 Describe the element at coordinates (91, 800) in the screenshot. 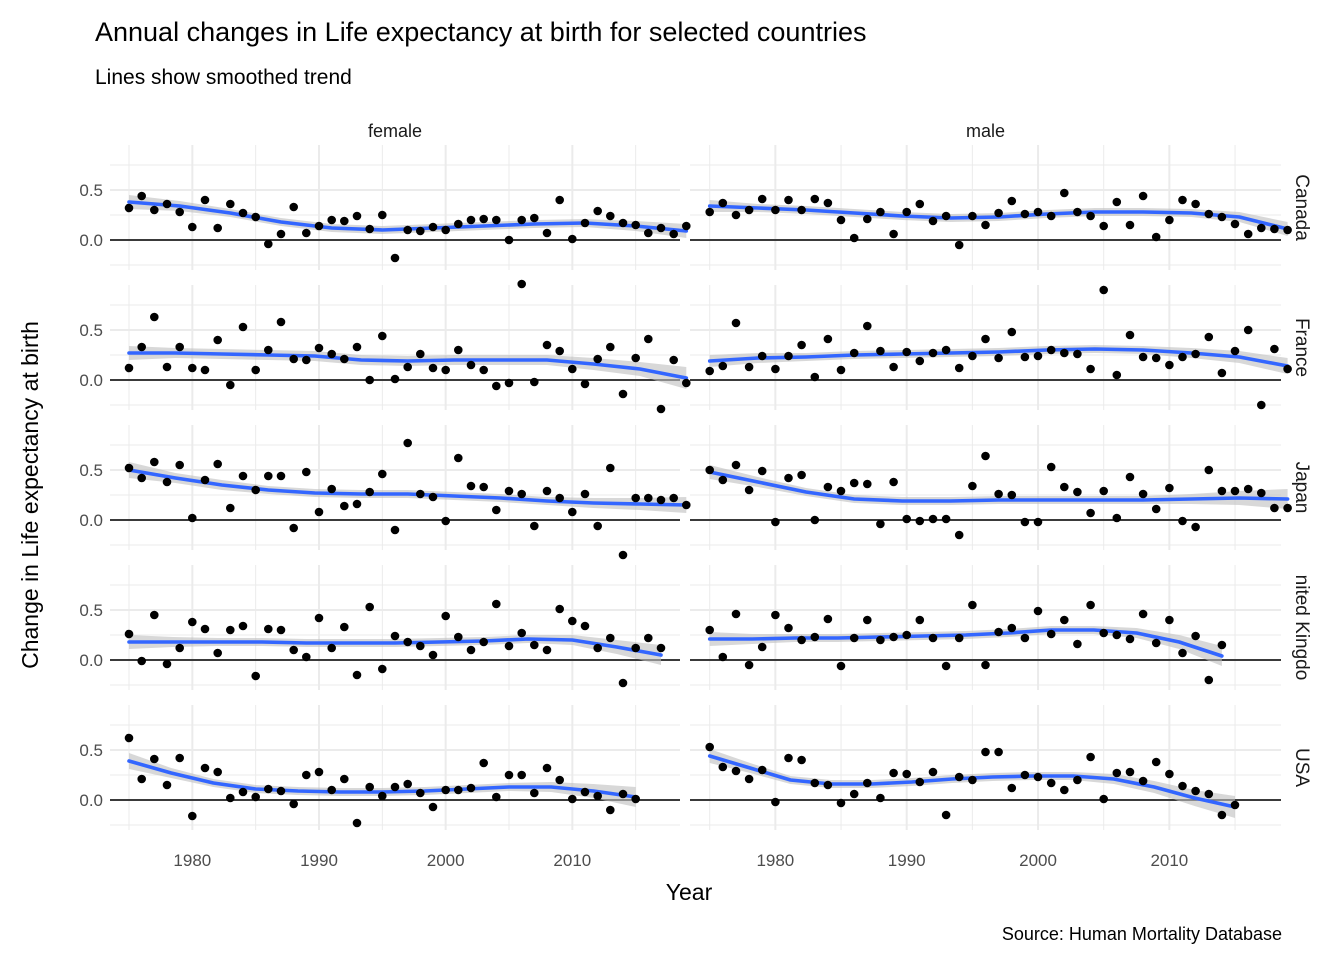

I see `y-tick-label: 0.0` at that location.